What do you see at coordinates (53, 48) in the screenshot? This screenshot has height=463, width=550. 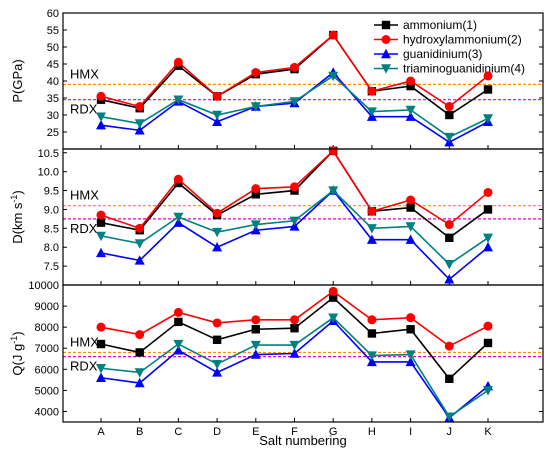 I see `y-tick-label: 50` at bounding box center [53, 48].